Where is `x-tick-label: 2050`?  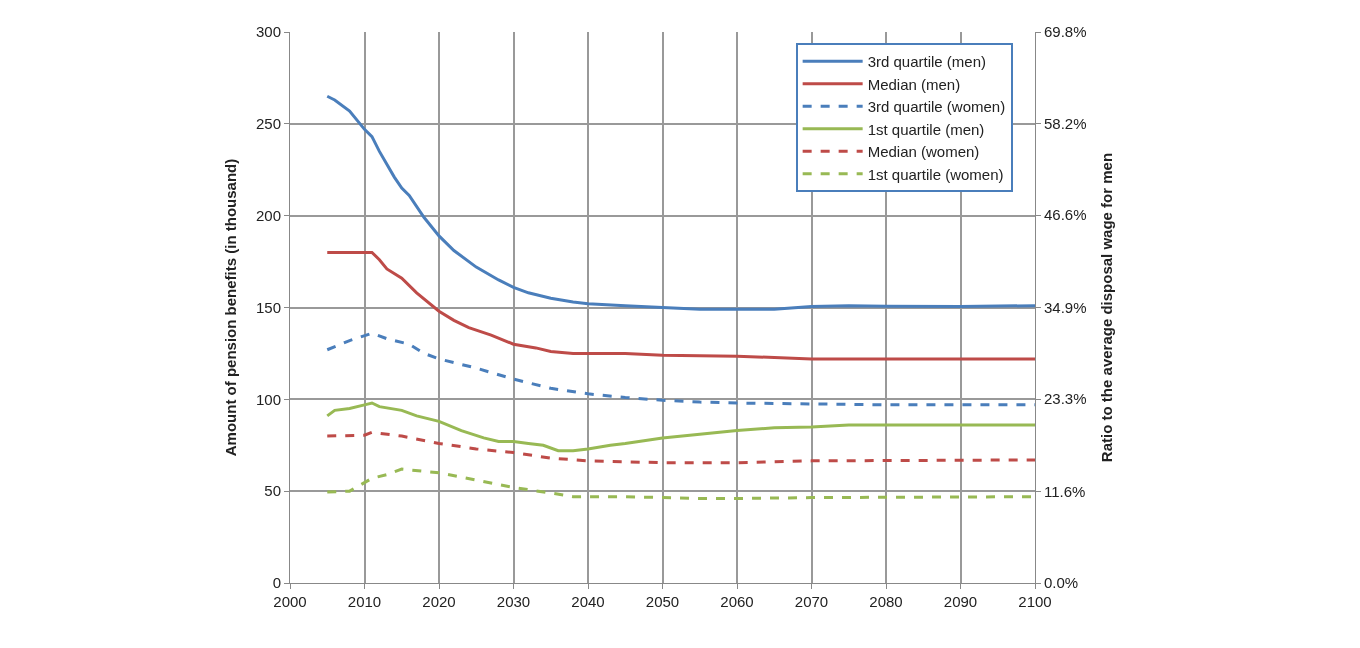
x-tick-label: 2050 is located at coordinates (662, 601).